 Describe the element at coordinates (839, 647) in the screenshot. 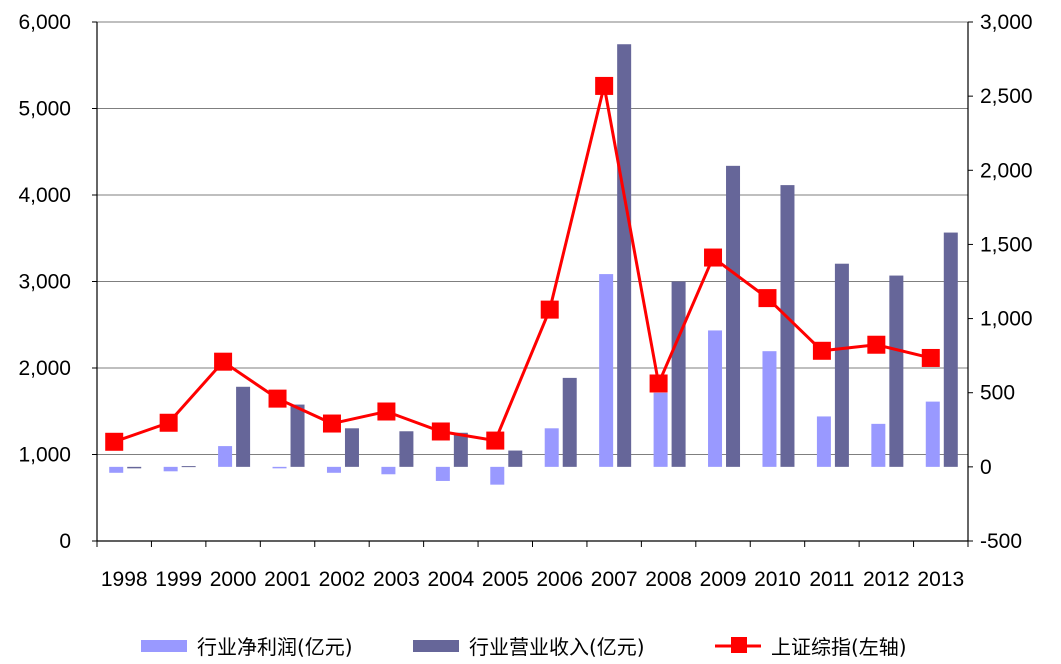

I see `legend-label: 上证综指(左轴)` at that location.